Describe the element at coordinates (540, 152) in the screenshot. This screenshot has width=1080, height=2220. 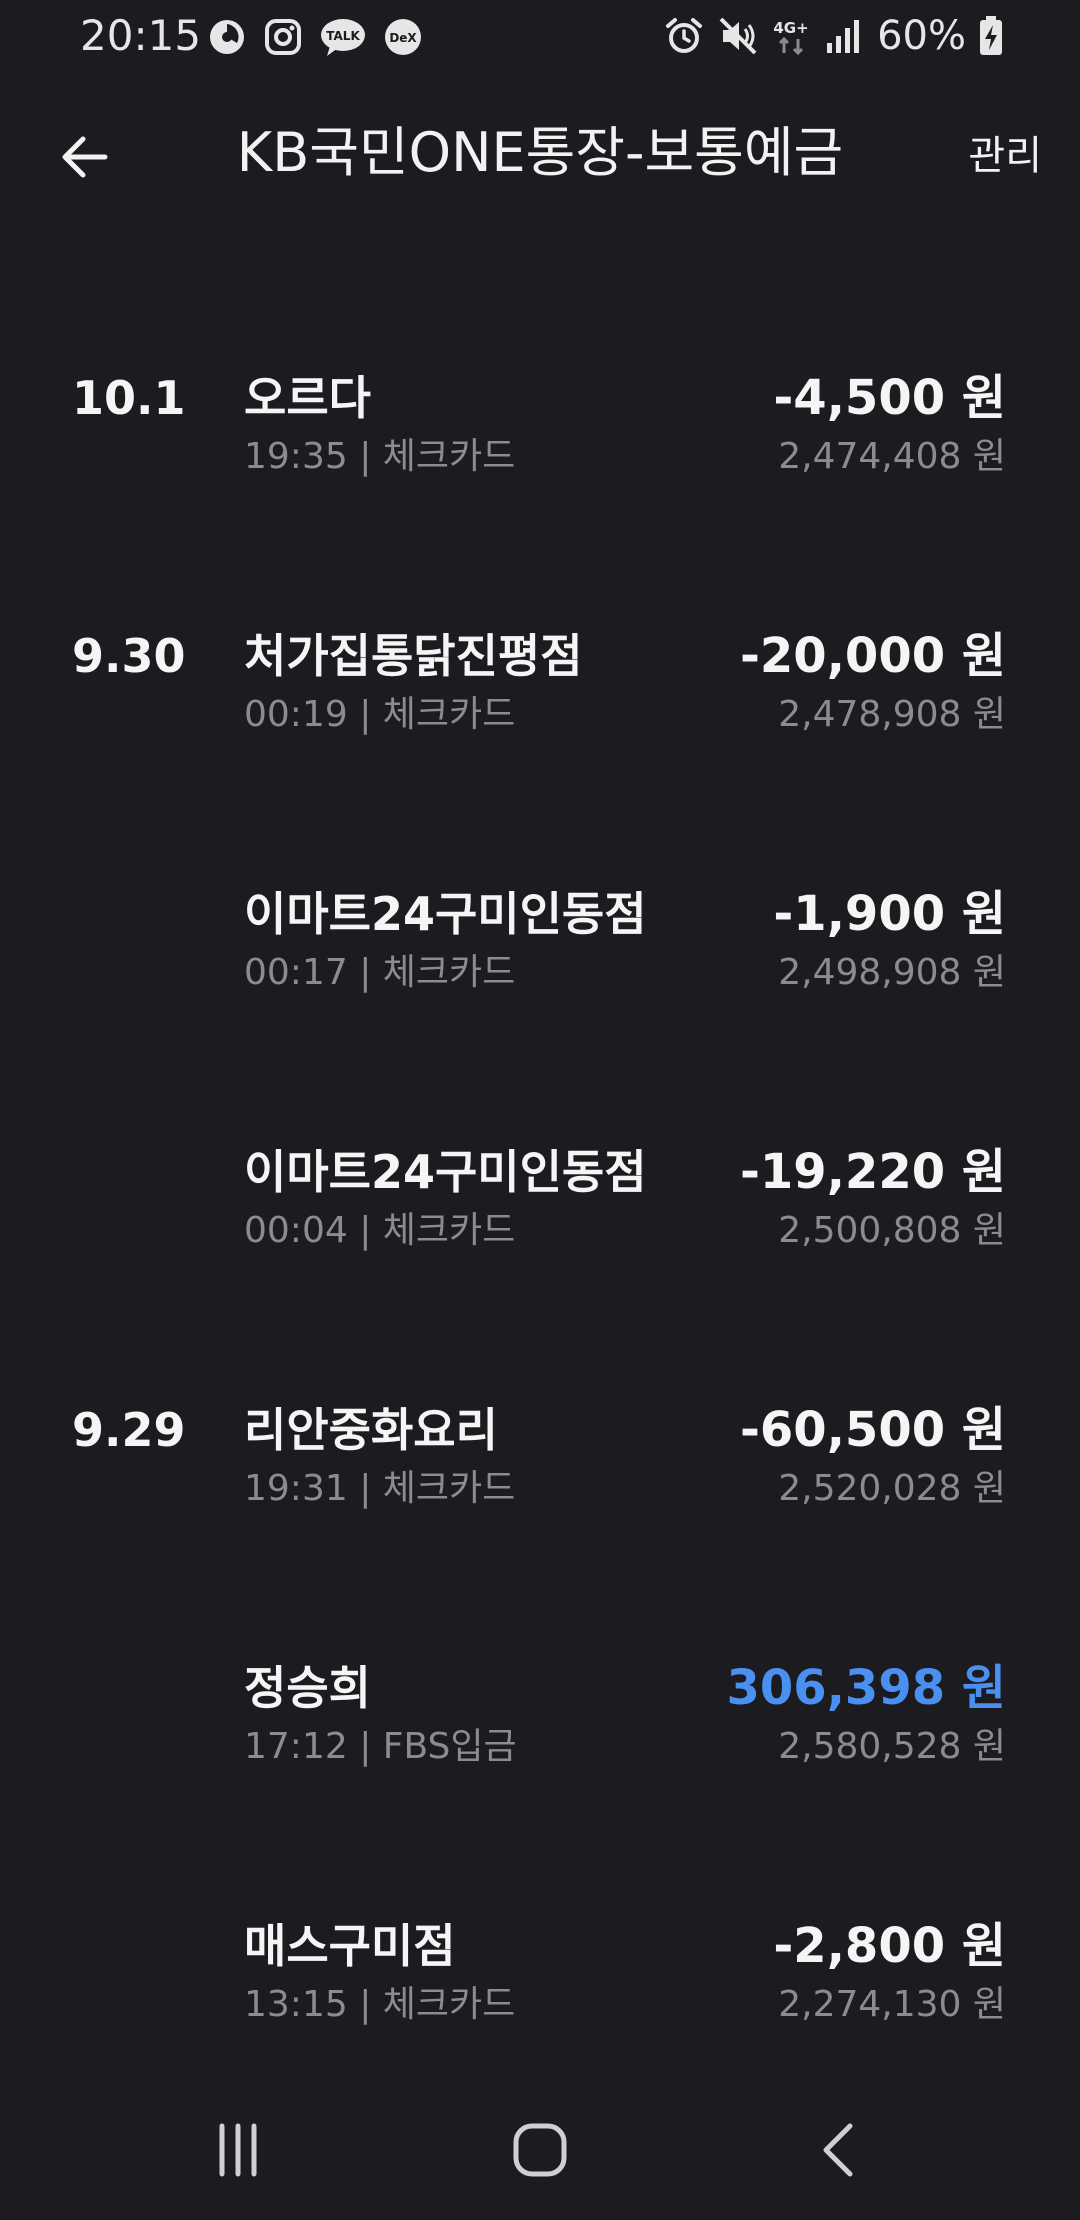
I see `page-title: KB국민ONE통장-보통예금` at that location.